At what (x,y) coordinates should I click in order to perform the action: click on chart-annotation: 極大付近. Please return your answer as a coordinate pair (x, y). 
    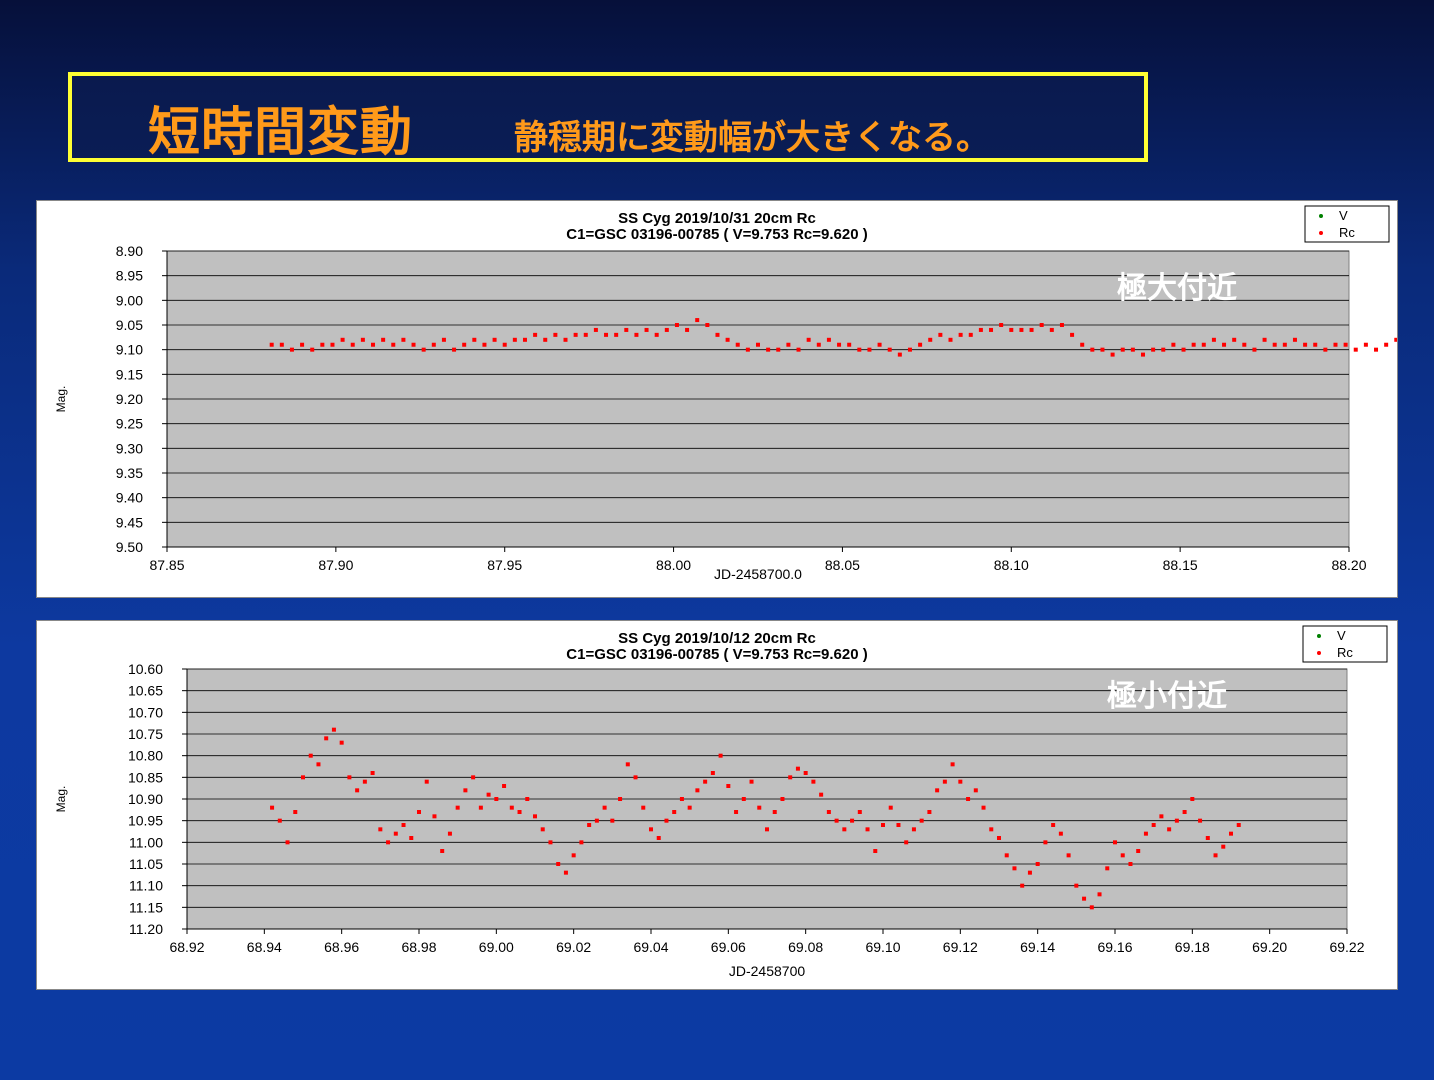
    Looking at the image, I should click on (1177, 288).